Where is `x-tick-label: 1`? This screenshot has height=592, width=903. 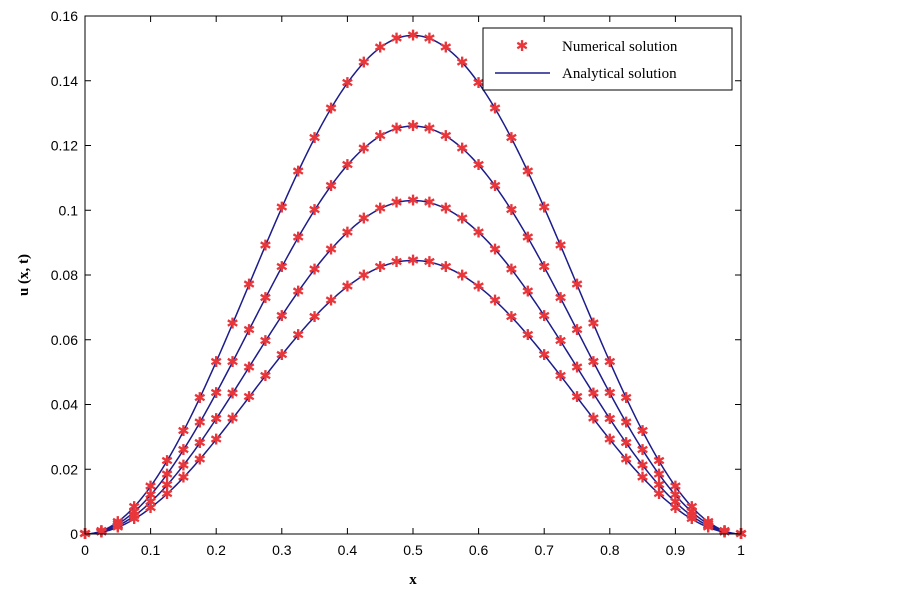
x-tick-label: 1 is located at coordinates (741, 550).